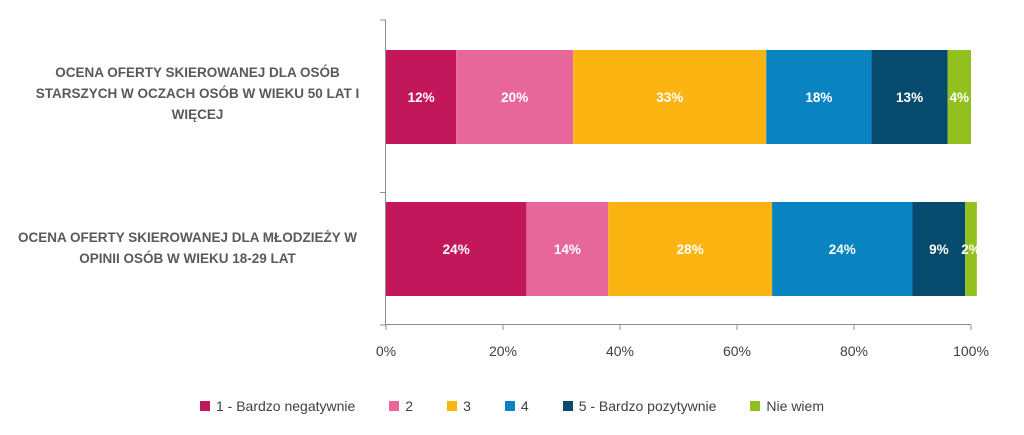  I want to click on legend-label: 3, so click(467, 406).